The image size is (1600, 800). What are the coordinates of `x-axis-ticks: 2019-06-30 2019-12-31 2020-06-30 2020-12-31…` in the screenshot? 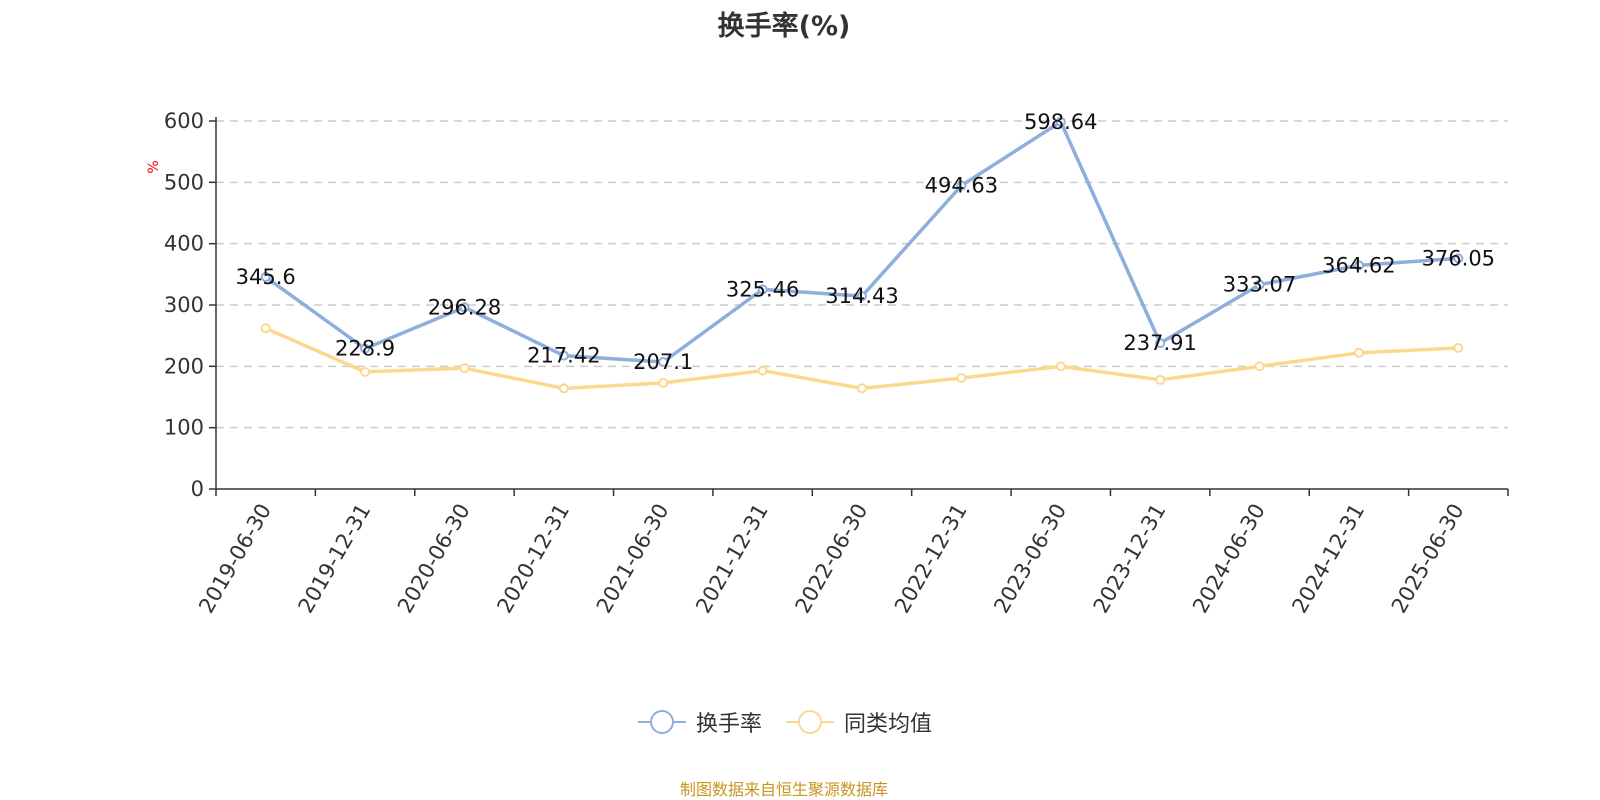 It's located at (851, 553).